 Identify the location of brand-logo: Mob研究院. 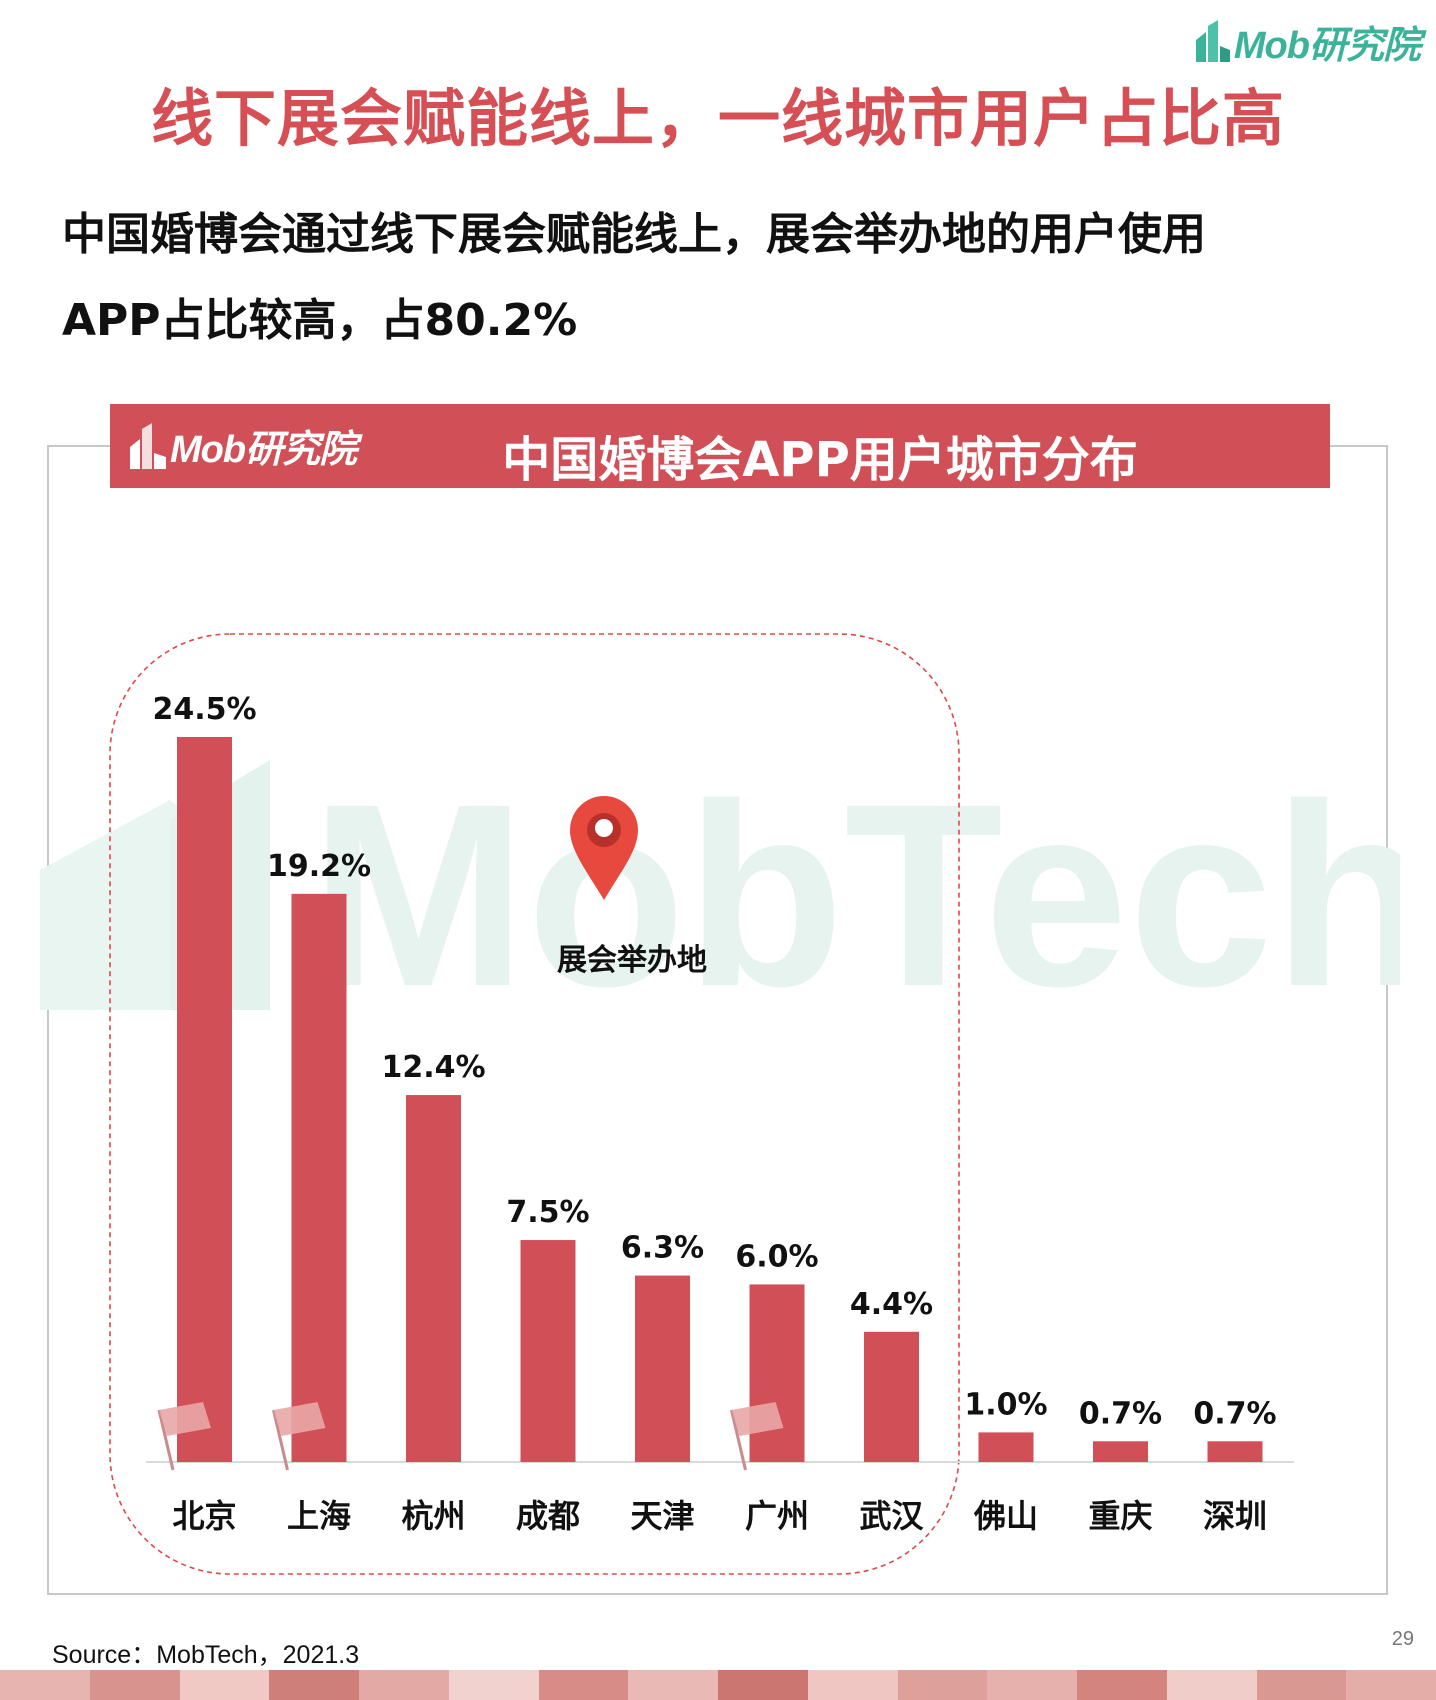
(1306, 41).